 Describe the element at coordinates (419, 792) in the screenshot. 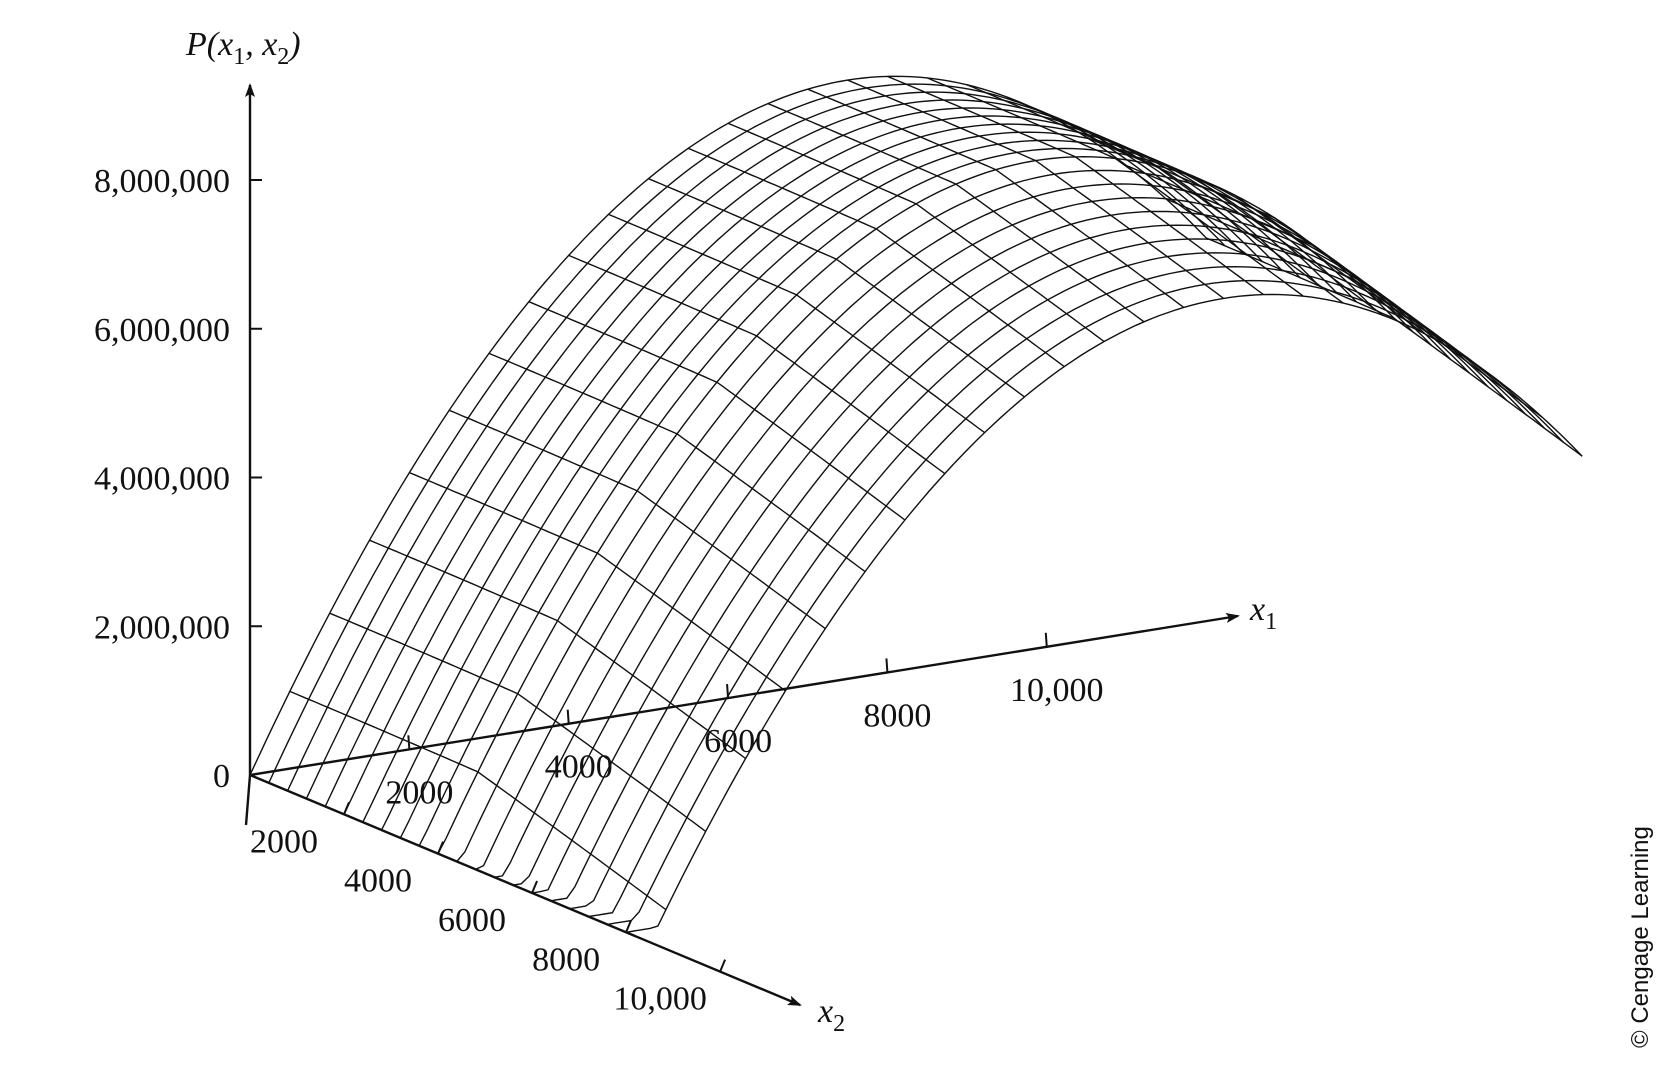

I see `x1-tick-label: 2000` at that location.